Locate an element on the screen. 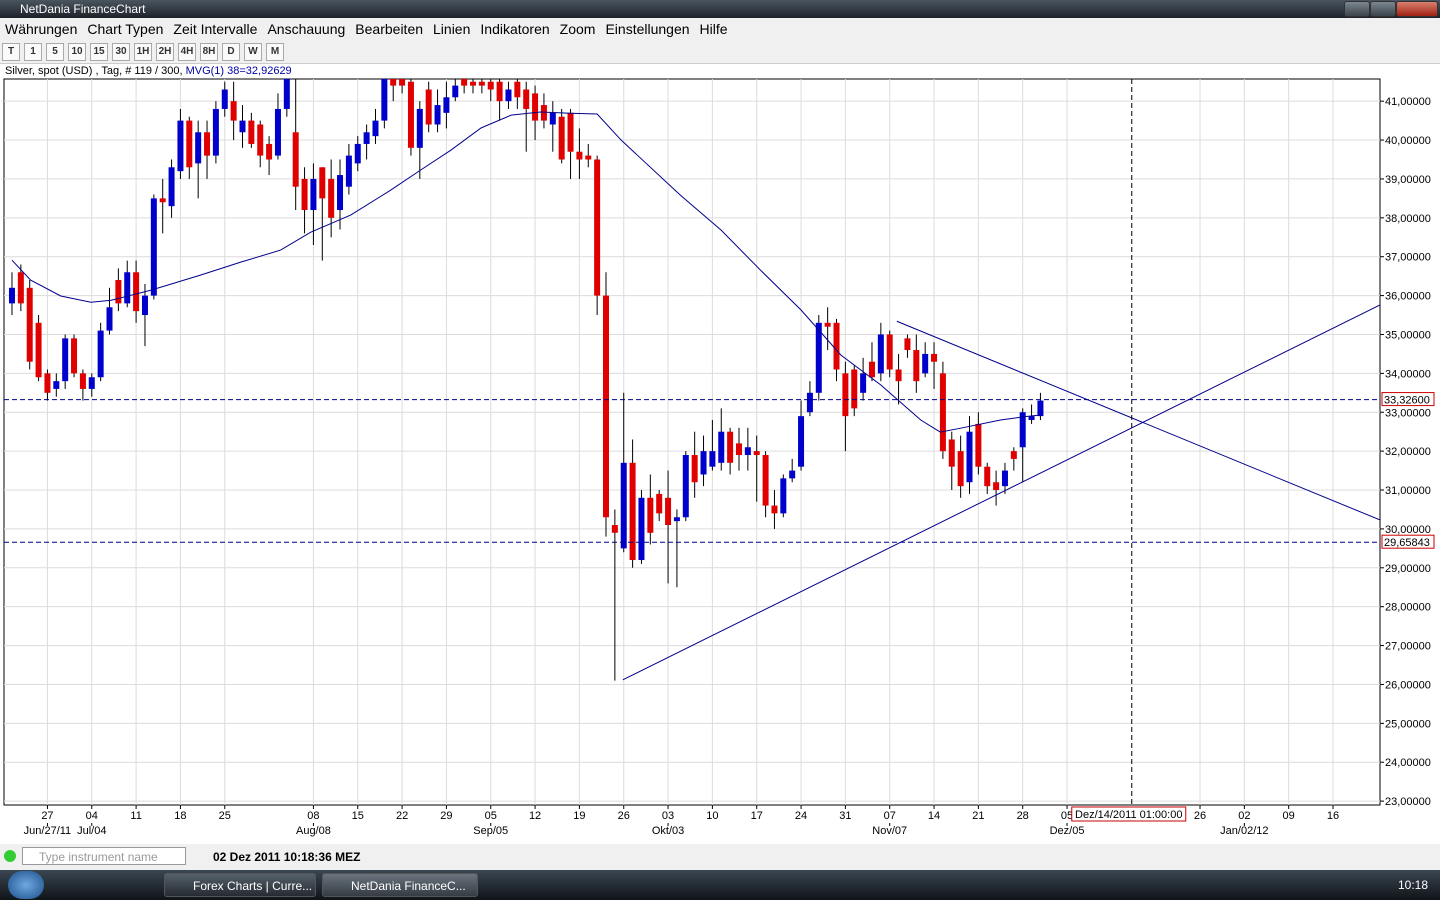 Image resolution: width=1440 pixels, height=900 pixels. menu-item: Hilfe is located at coordinates (713, 29).